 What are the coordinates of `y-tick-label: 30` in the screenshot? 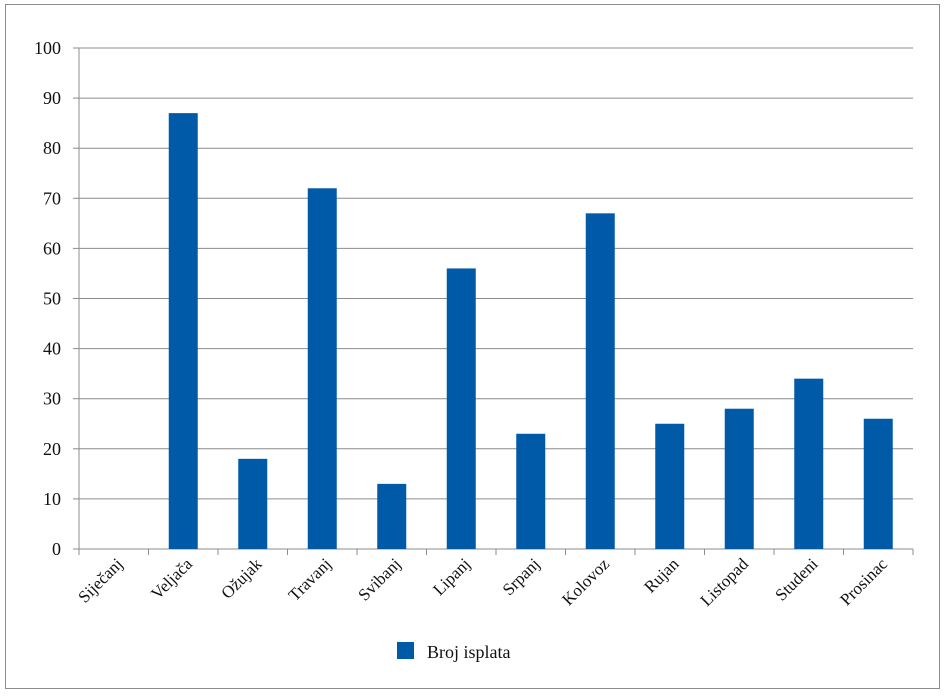 It's located at (52, 399).